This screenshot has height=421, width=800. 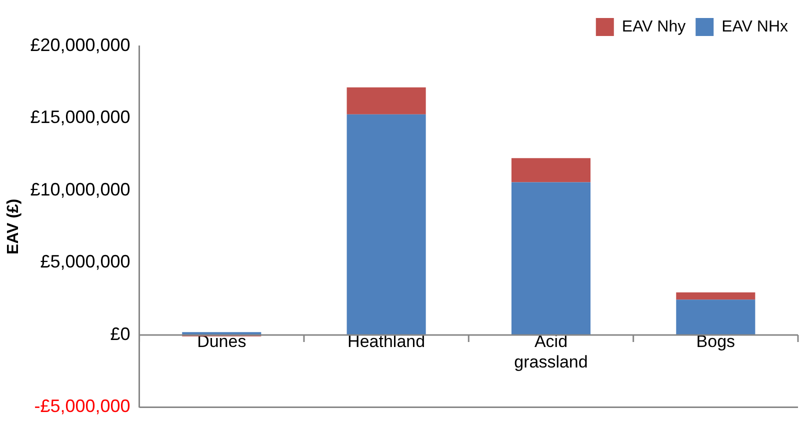 What do you see at coordinates (755, 27) in the screenshot?
I see `legend-label: EAV NHx` at bounding box center [755, 27].